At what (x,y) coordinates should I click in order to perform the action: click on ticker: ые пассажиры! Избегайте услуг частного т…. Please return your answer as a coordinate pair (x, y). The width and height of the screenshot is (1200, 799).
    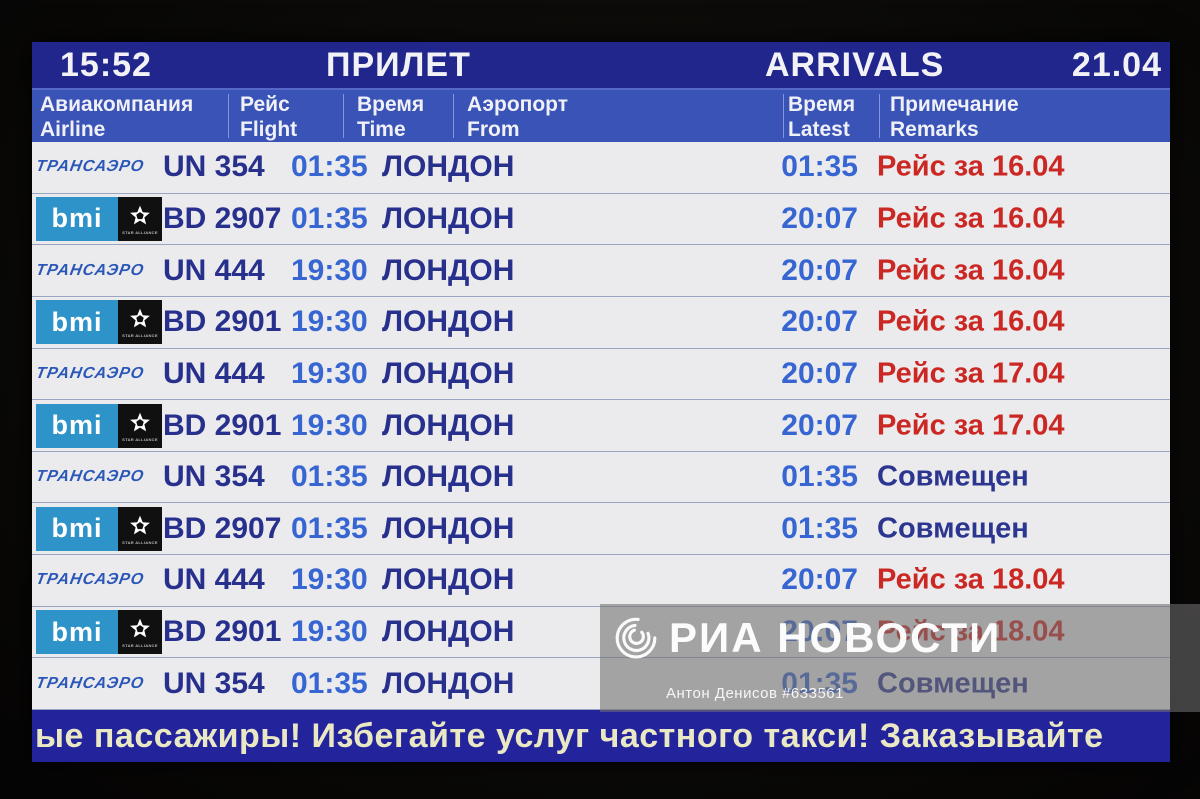
    Looking at the image, I should click on (601, 736).